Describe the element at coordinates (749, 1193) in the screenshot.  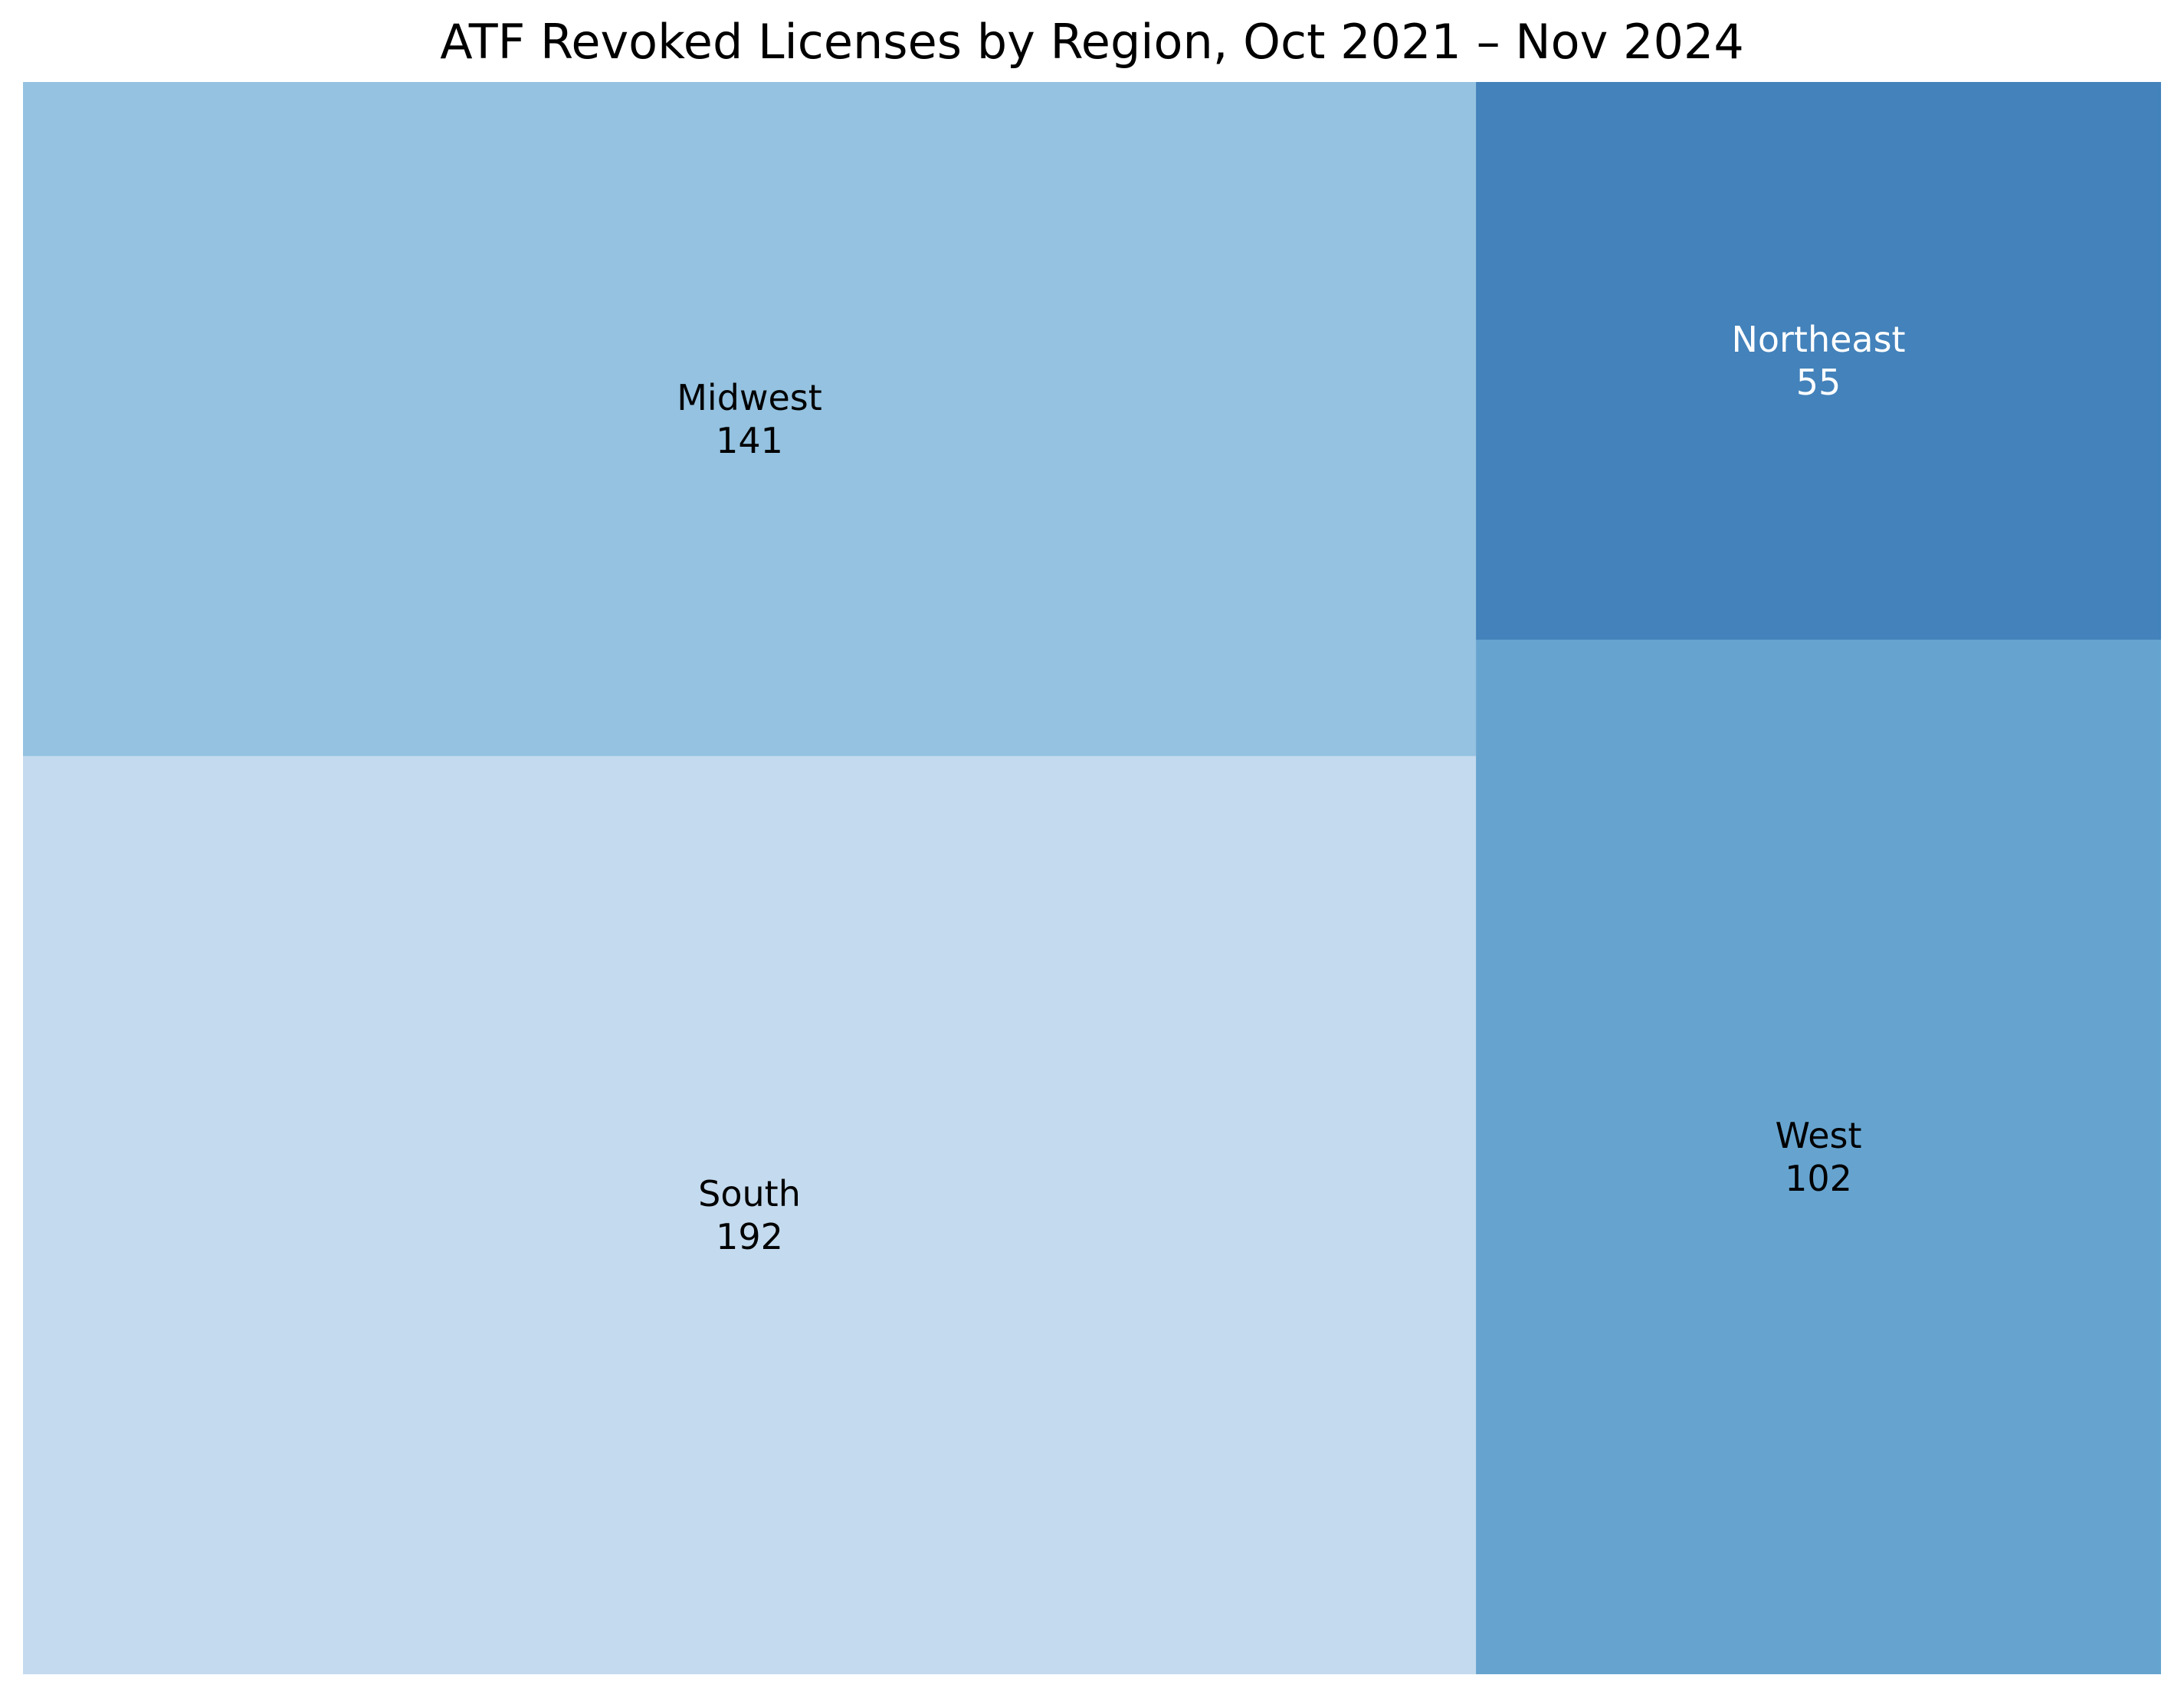
I see `tile-label-south: South` at that location.